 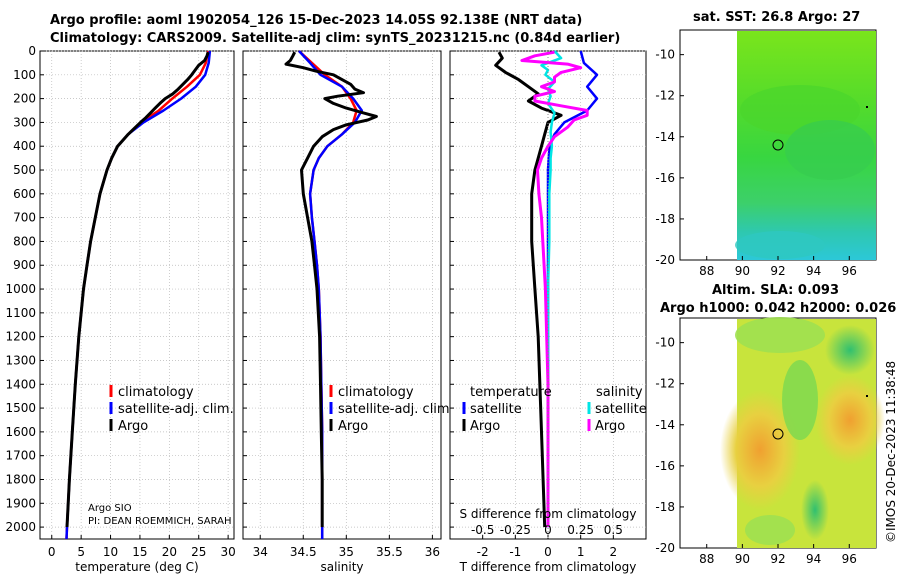 I want to click on legend-label-s-satellite: satellite, so click(x=621, y=409).